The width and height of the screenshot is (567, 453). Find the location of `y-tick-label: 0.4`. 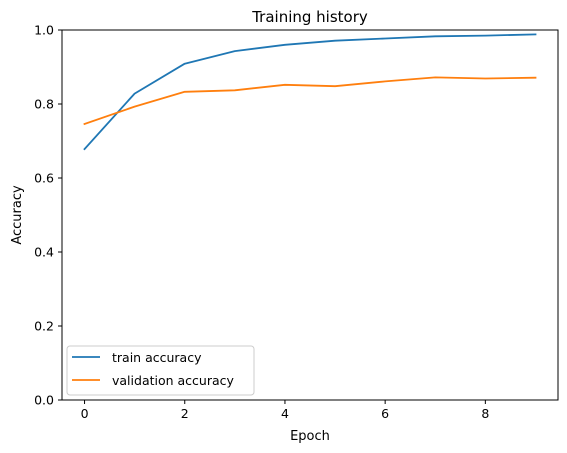

y-tick-label: 0.4 is located at coordinates (44, 252).